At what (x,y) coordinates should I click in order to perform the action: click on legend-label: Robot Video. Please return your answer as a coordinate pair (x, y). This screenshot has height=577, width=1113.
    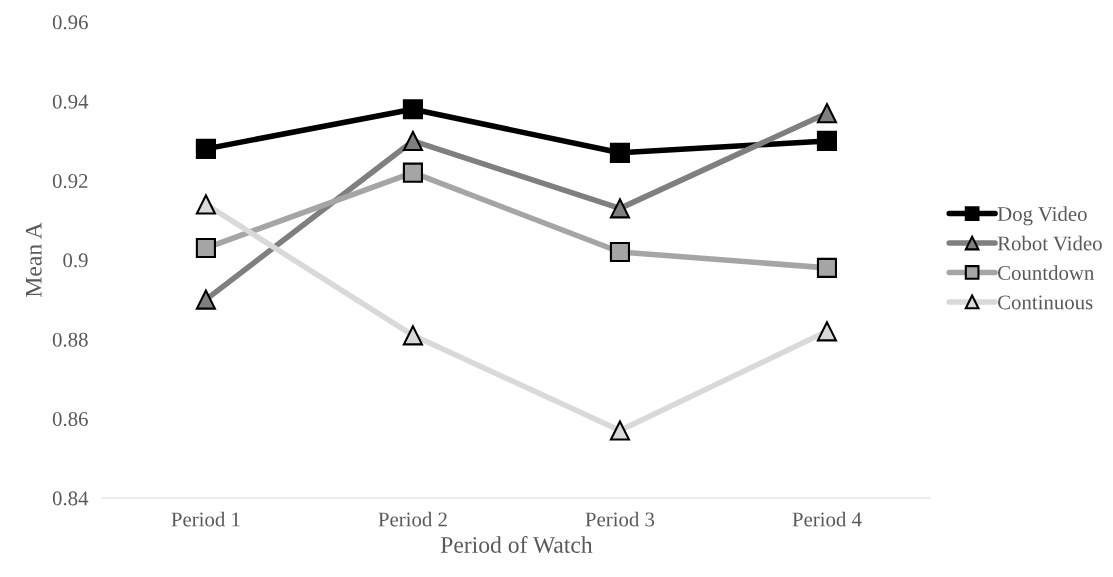
    Looking at the image, I should click on (1049, 243).